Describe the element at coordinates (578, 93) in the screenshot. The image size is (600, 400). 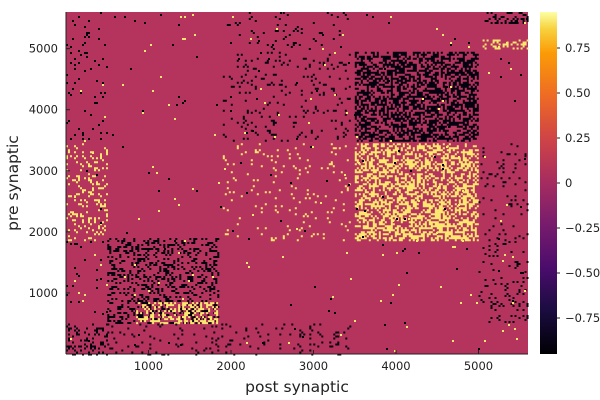
I see `colorbar-tick-label: 0.50` at that location.